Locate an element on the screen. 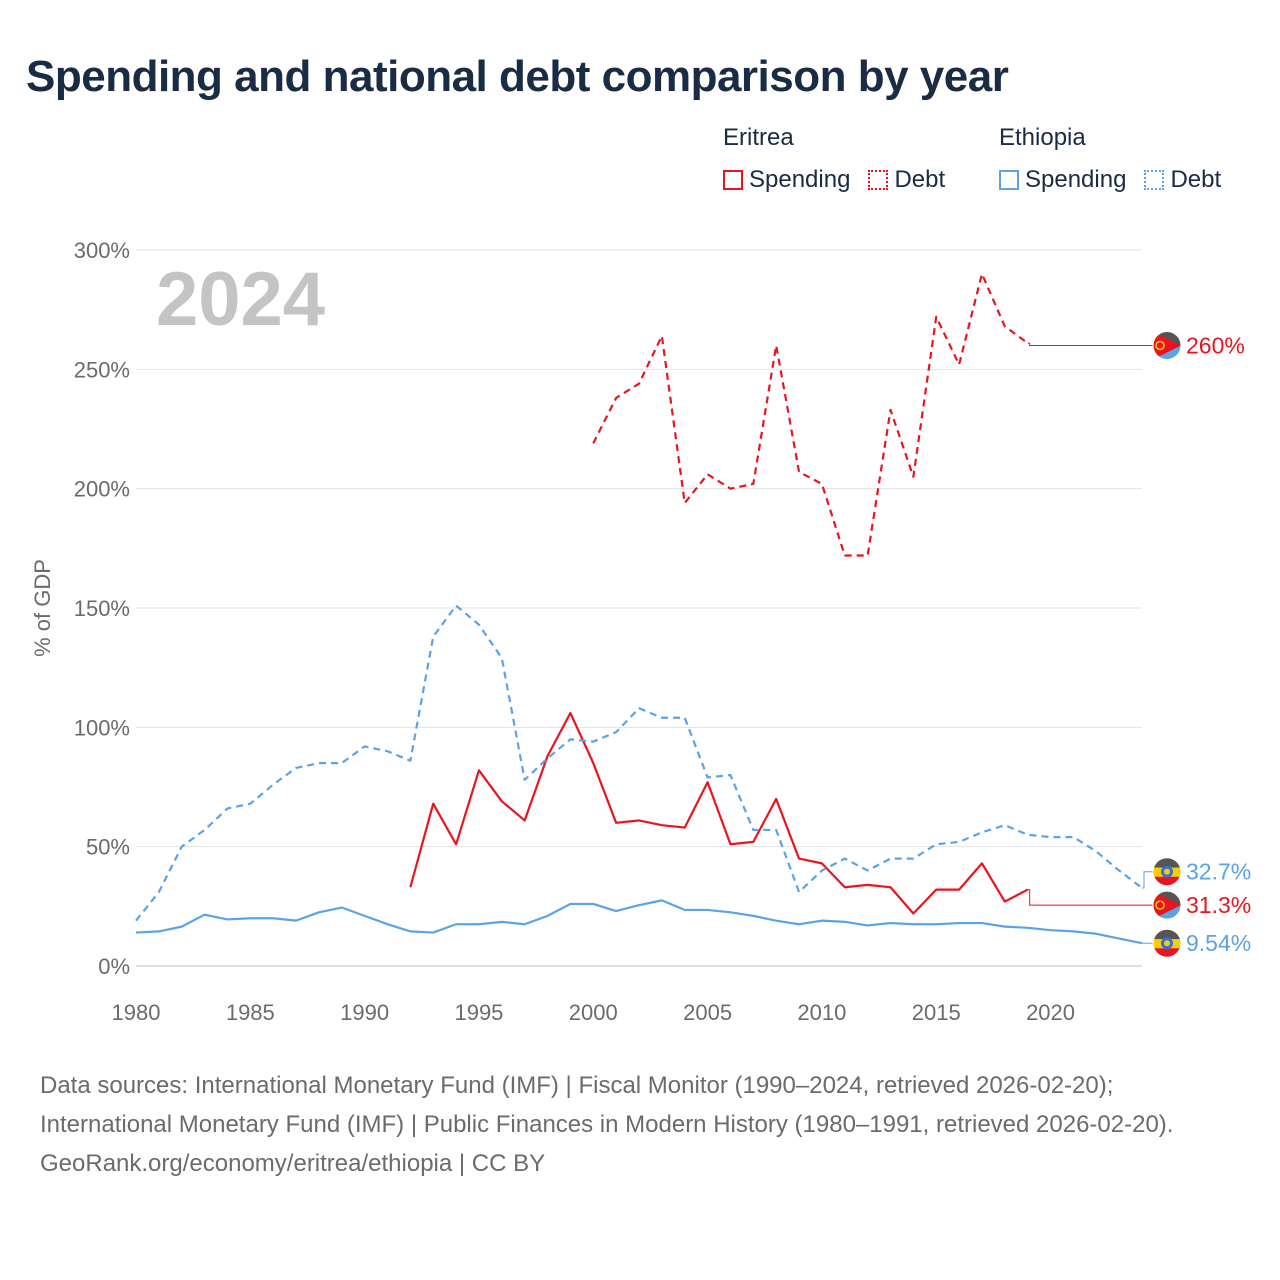 This screenshot has height=1280, width=1280. x-tick-label: 1995 is located at coordinates (478, 1012).